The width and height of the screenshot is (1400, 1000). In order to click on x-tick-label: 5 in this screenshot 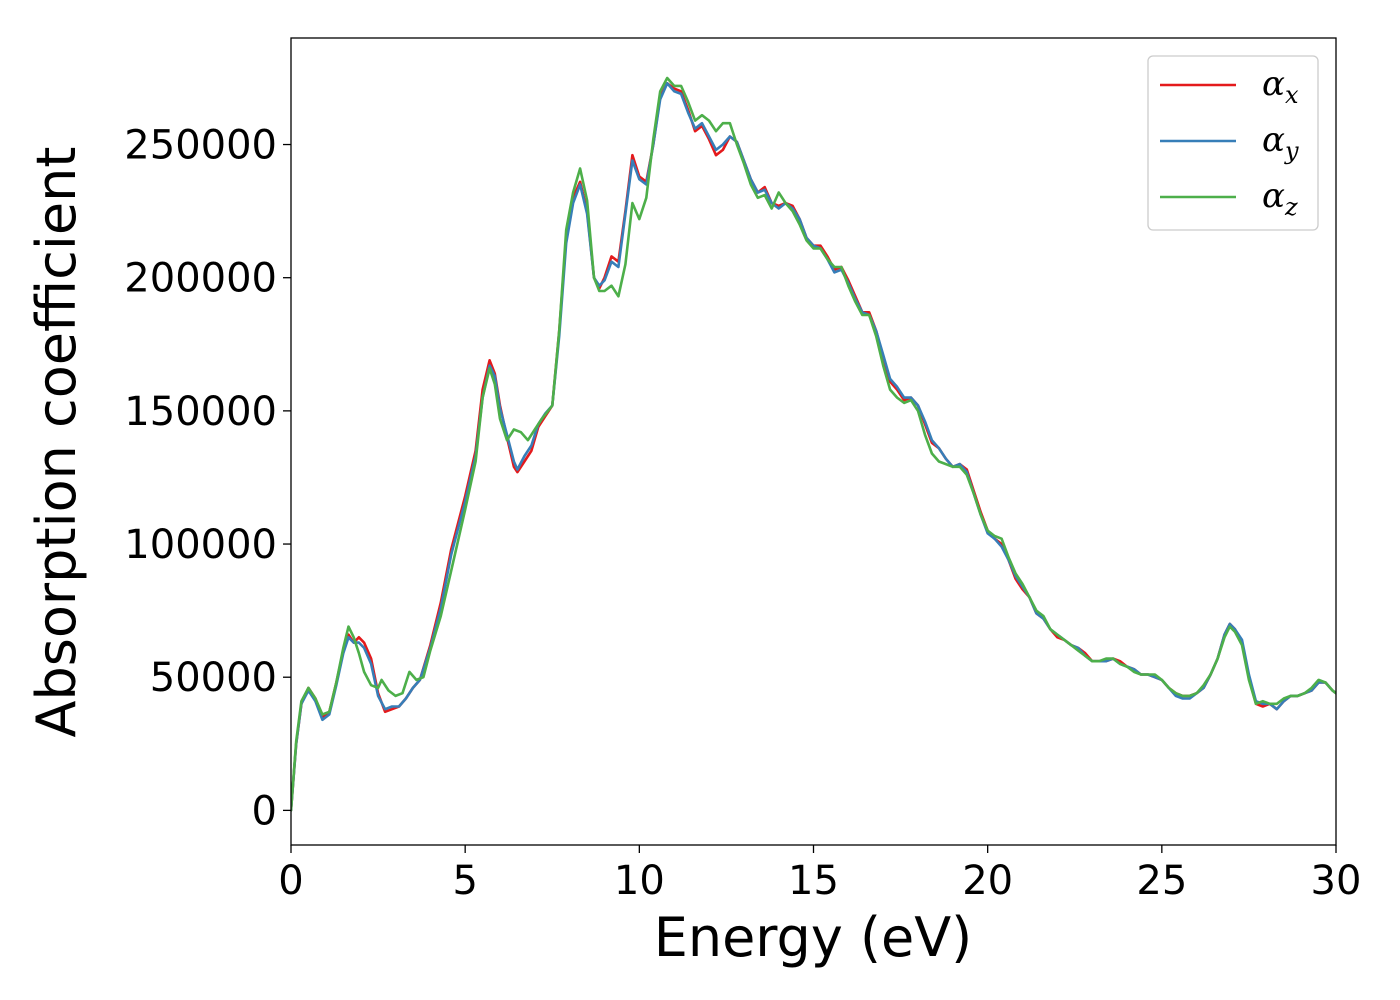, I will do `click(464, 881)`.